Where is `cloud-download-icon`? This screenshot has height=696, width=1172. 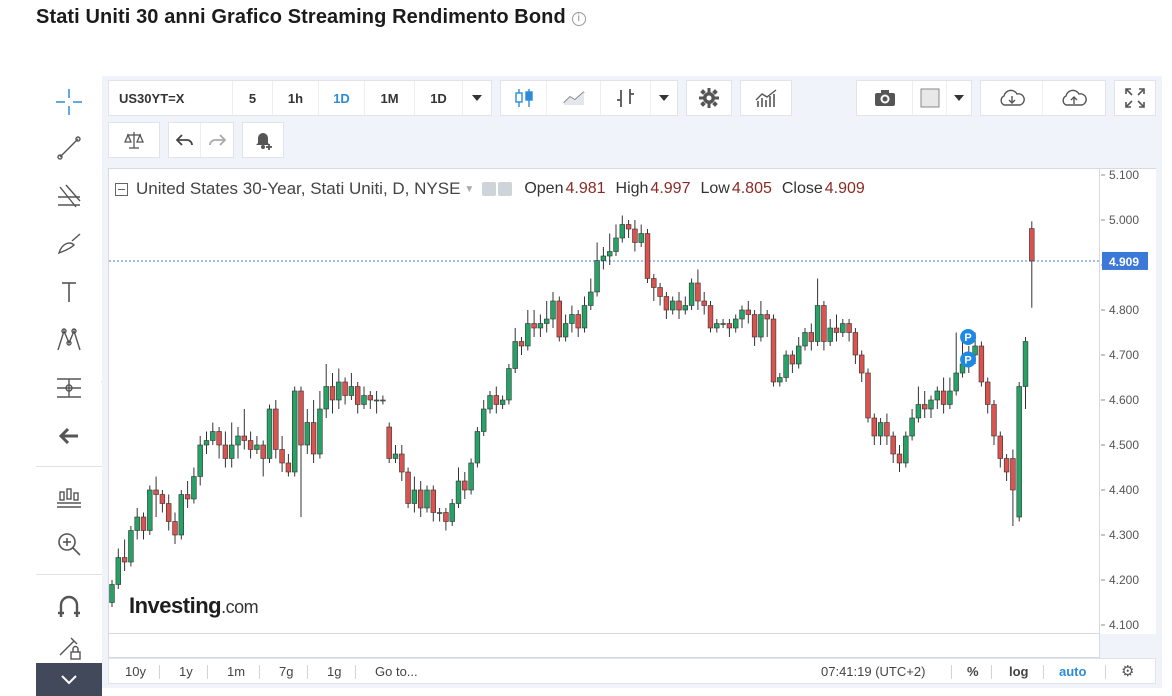 cloud-download-icon is located at coordinates (1012, 98).